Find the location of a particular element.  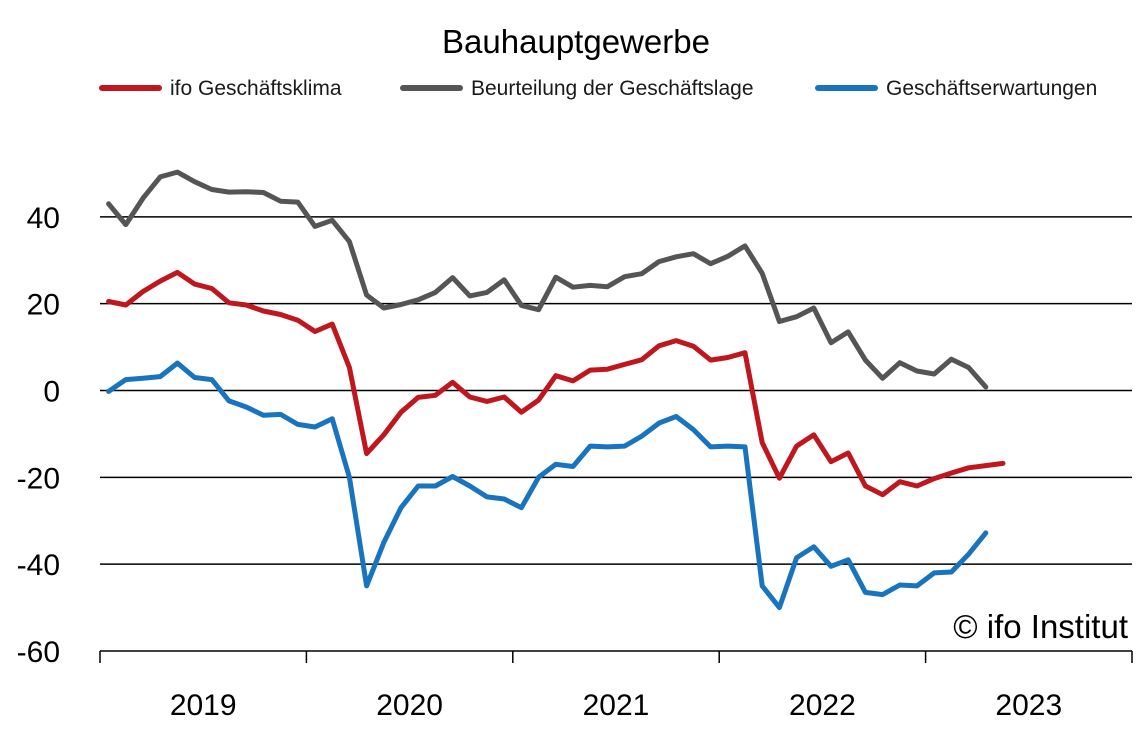

legend-label: Geschäftserwartungen is located at coordinates (991, 88).